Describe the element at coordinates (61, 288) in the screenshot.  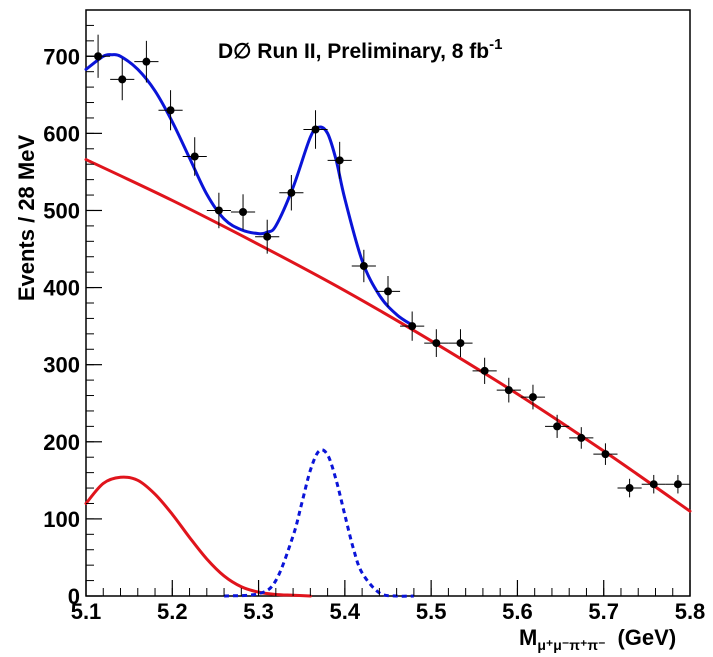
I see `y-tick-label: 400` at that location.